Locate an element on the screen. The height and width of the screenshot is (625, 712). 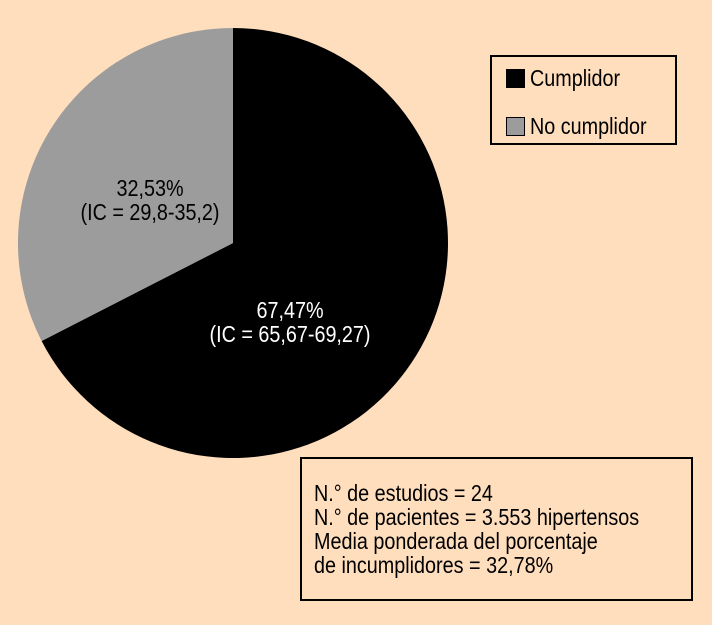
slice-ci-label: (IC = 65,67-69,27) is located at coordinates (290, 335).